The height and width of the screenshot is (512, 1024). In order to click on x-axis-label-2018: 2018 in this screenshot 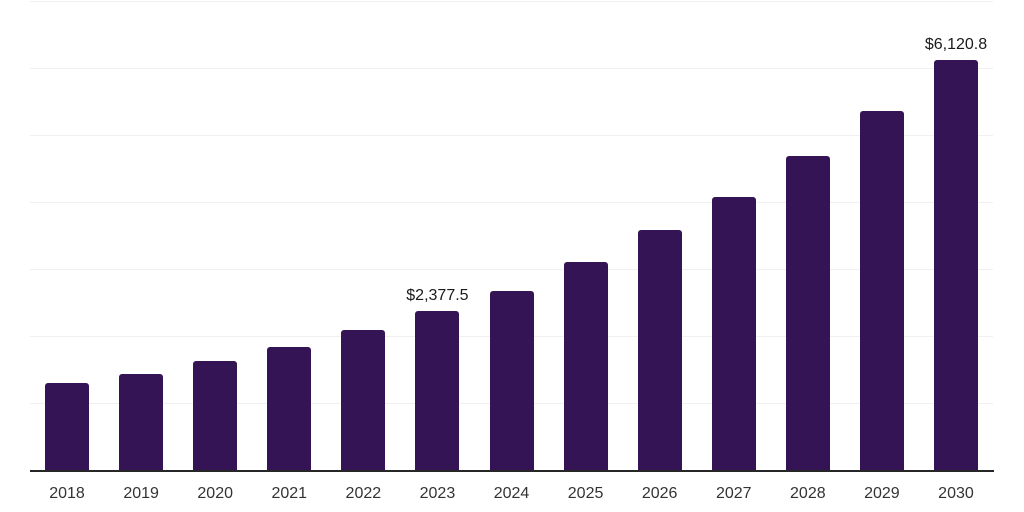, I will do `click(67, 493)`.